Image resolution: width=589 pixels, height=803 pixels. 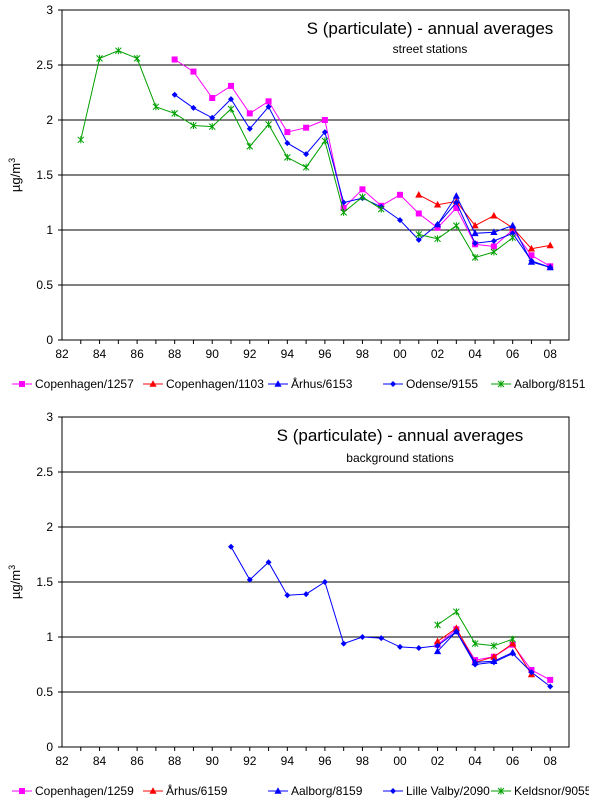 I want to click on legend-label: Copenhagen/1259, so click(x=84, y=791).